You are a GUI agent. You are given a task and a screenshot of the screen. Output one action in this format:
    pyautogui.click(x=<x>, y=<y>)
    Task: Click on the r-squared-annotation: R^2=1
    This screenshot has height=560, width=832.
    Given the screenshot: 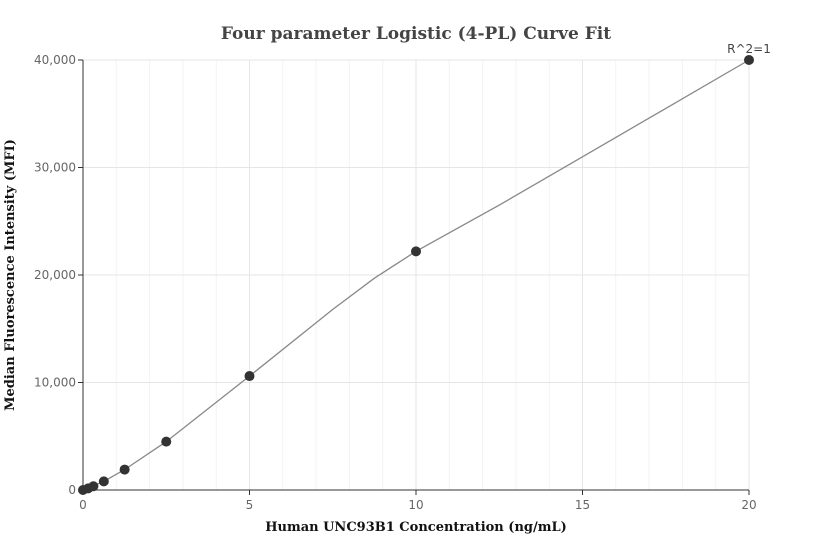 What is the action you would take?
    pyautogui.click(x=749, y=49)
    